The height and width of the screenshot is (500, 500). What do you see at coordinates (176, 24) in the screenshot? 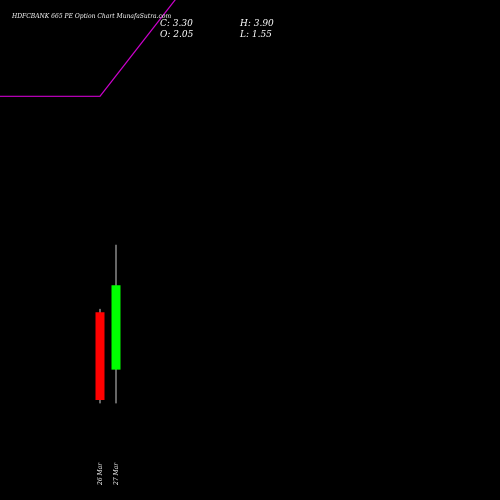
I see `close-value: C: 3.30` at bounding box center [176, 24].